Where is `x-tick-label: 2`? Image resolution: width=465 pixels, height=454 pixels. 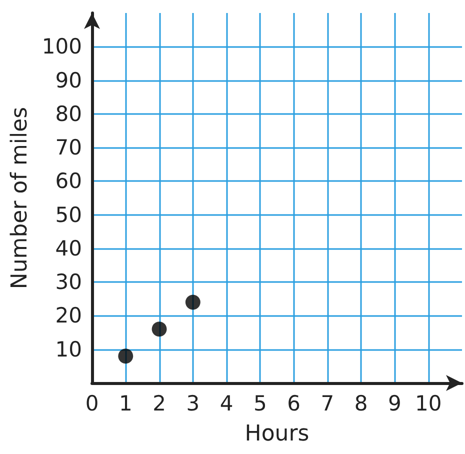 x-tick-label: 2 is located at coordinates (159, 404).